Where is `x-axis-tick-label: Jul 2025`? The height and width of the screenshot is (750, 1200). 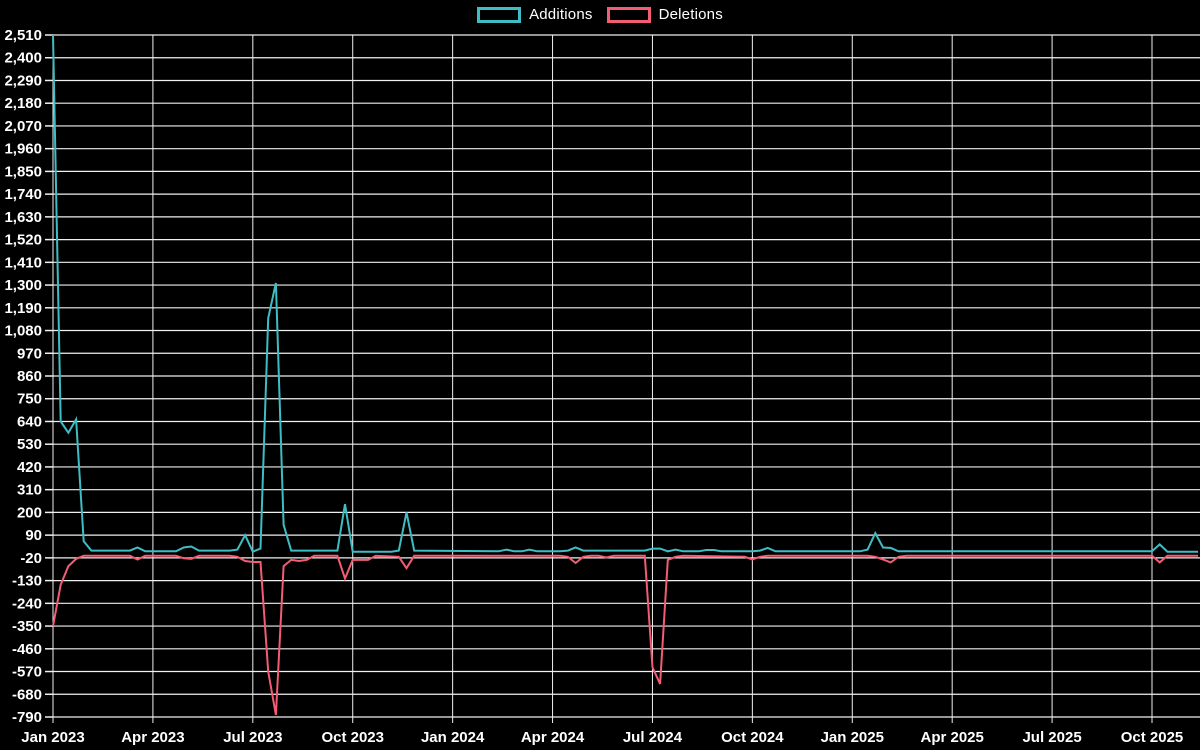
x-axis-tick-label: Jul 2025 is located at coordinates (1051, 737).